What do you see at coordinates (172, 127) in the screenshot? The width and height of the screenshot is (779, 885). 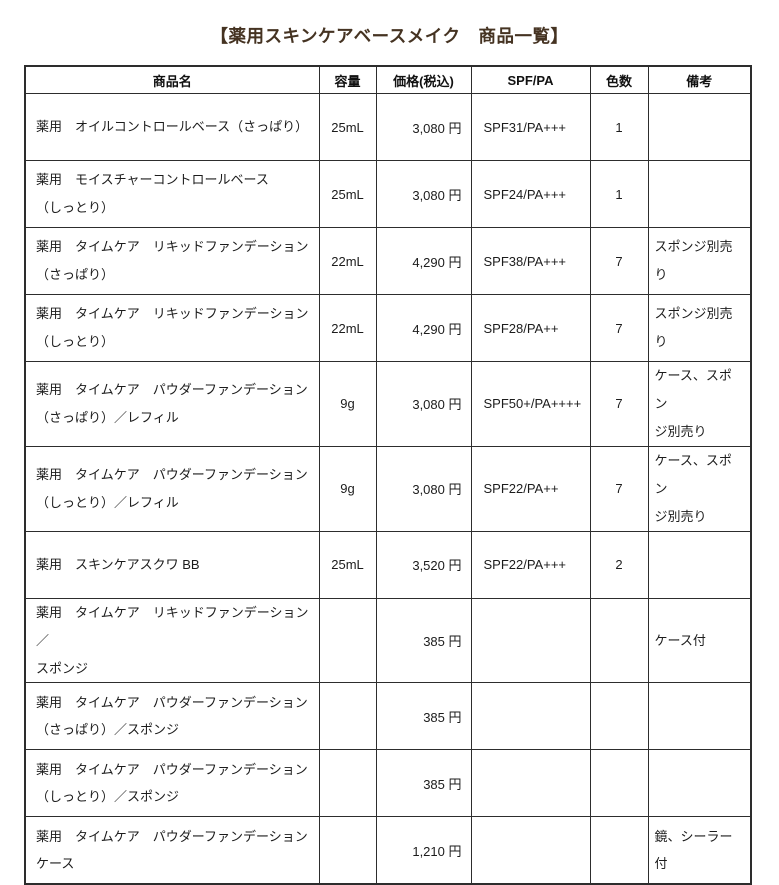 I see `cell-product-name: 薬用 オイルコントロールベース（さっぱり）` at bounding box center [172, 127].